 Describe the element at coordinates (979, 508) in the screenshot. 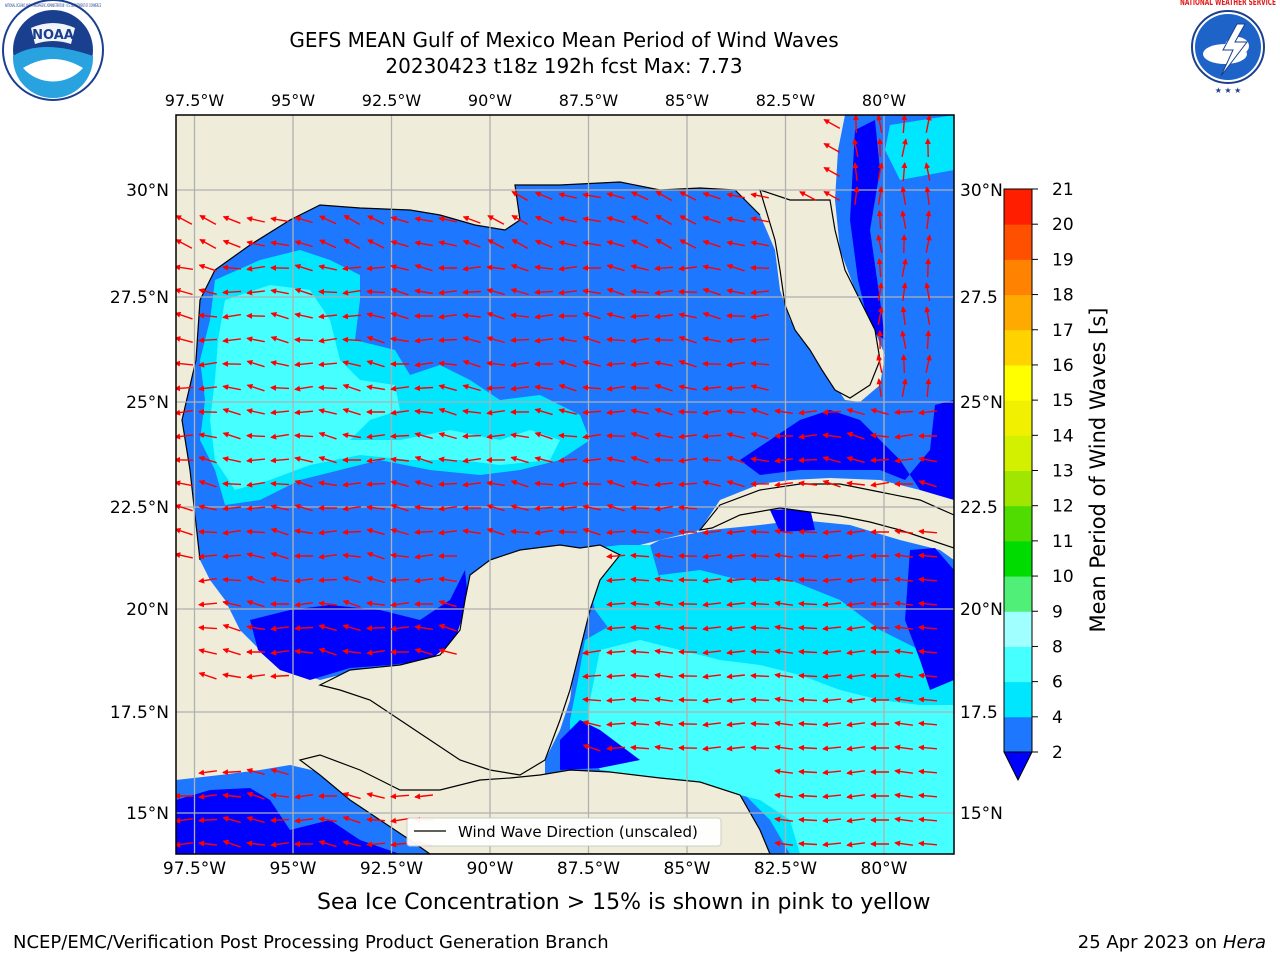

I see `lat-label-right: 22.5` at that location.